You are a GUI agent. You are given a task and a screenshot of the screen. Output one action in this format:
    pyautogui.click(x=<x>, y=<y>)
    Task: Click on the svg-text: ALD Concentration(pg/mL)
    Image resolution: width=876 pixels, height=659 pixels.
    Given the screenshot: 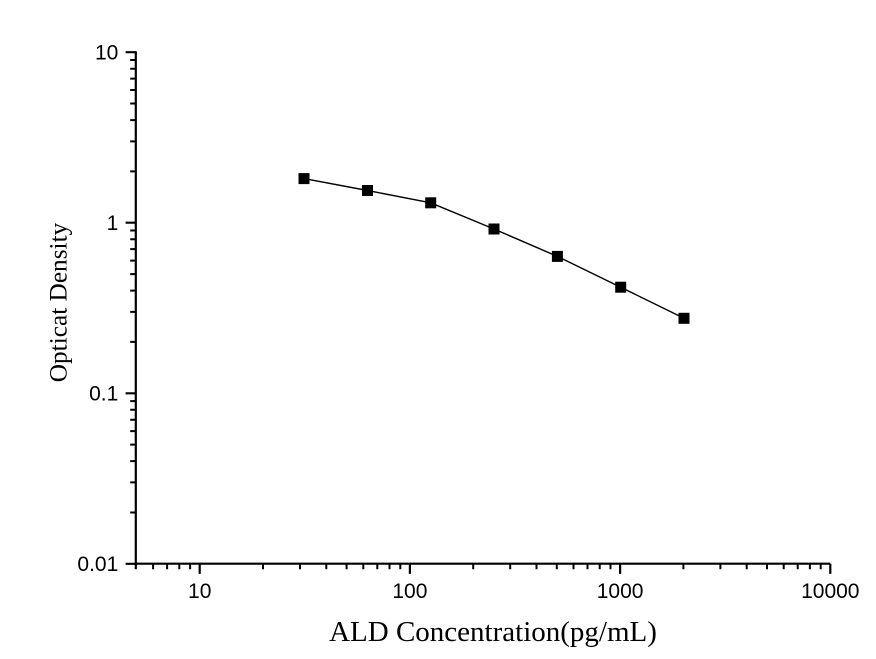 What is the action you would take?
    pyautogui.click(x=493, y=632)
    